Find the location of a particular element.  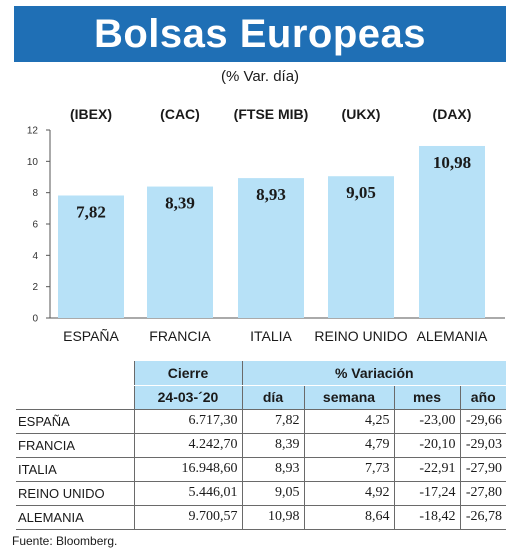

row-dia: 7,82 is located at coordinates (272, 421).